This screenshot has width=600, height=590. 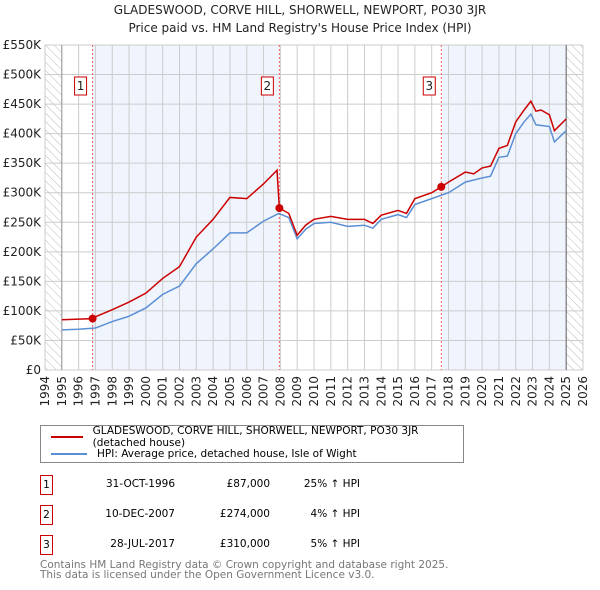 I want to click on x-tick-label: 2009, so click(x=297, y=391).